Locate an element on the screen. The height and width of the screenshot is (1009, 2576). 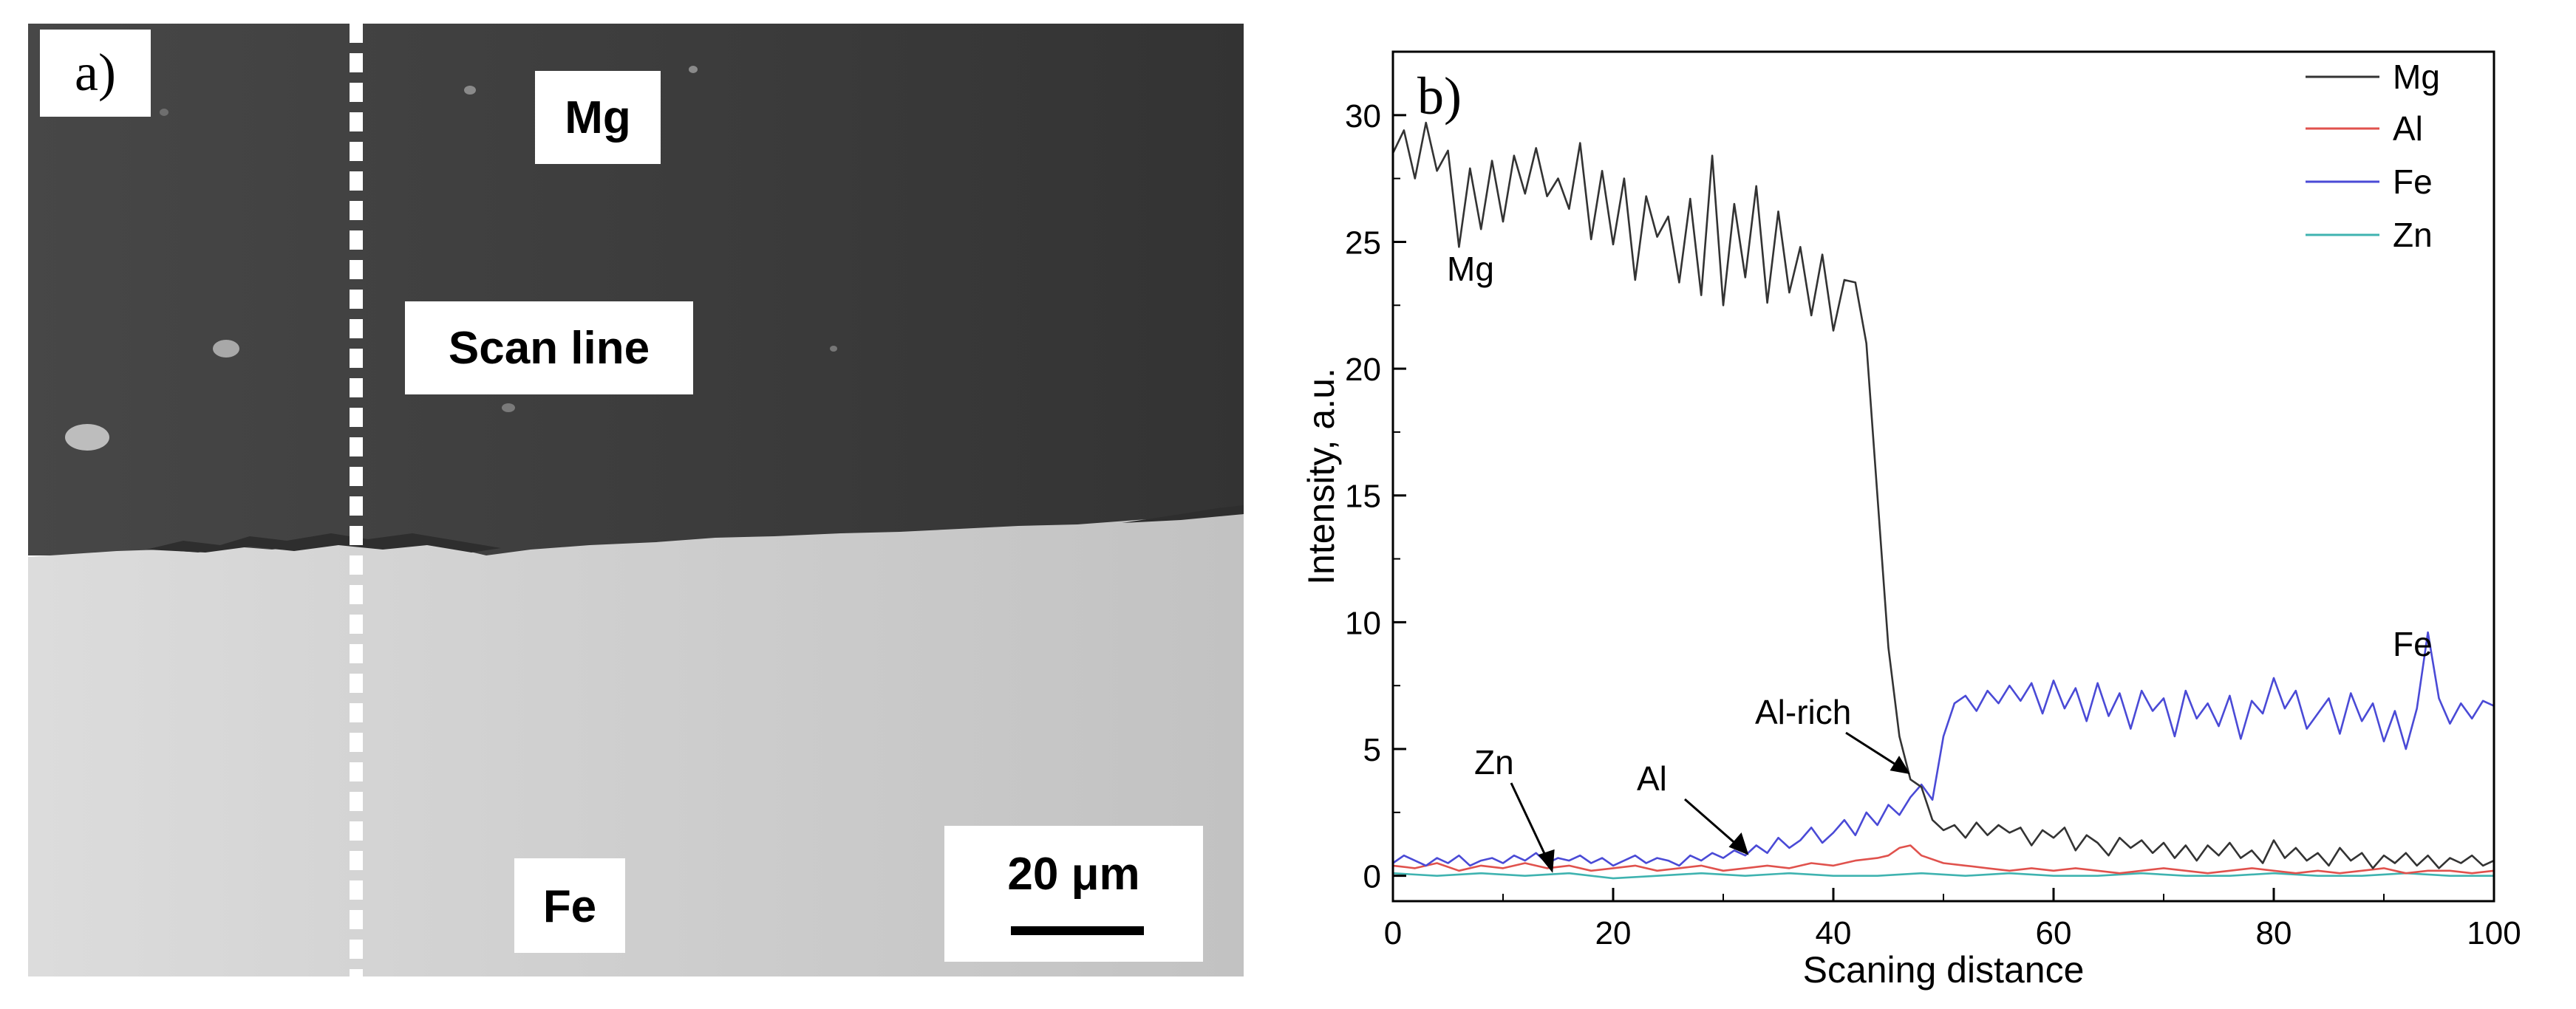
interface-debris is located at coordinates (323, 543).